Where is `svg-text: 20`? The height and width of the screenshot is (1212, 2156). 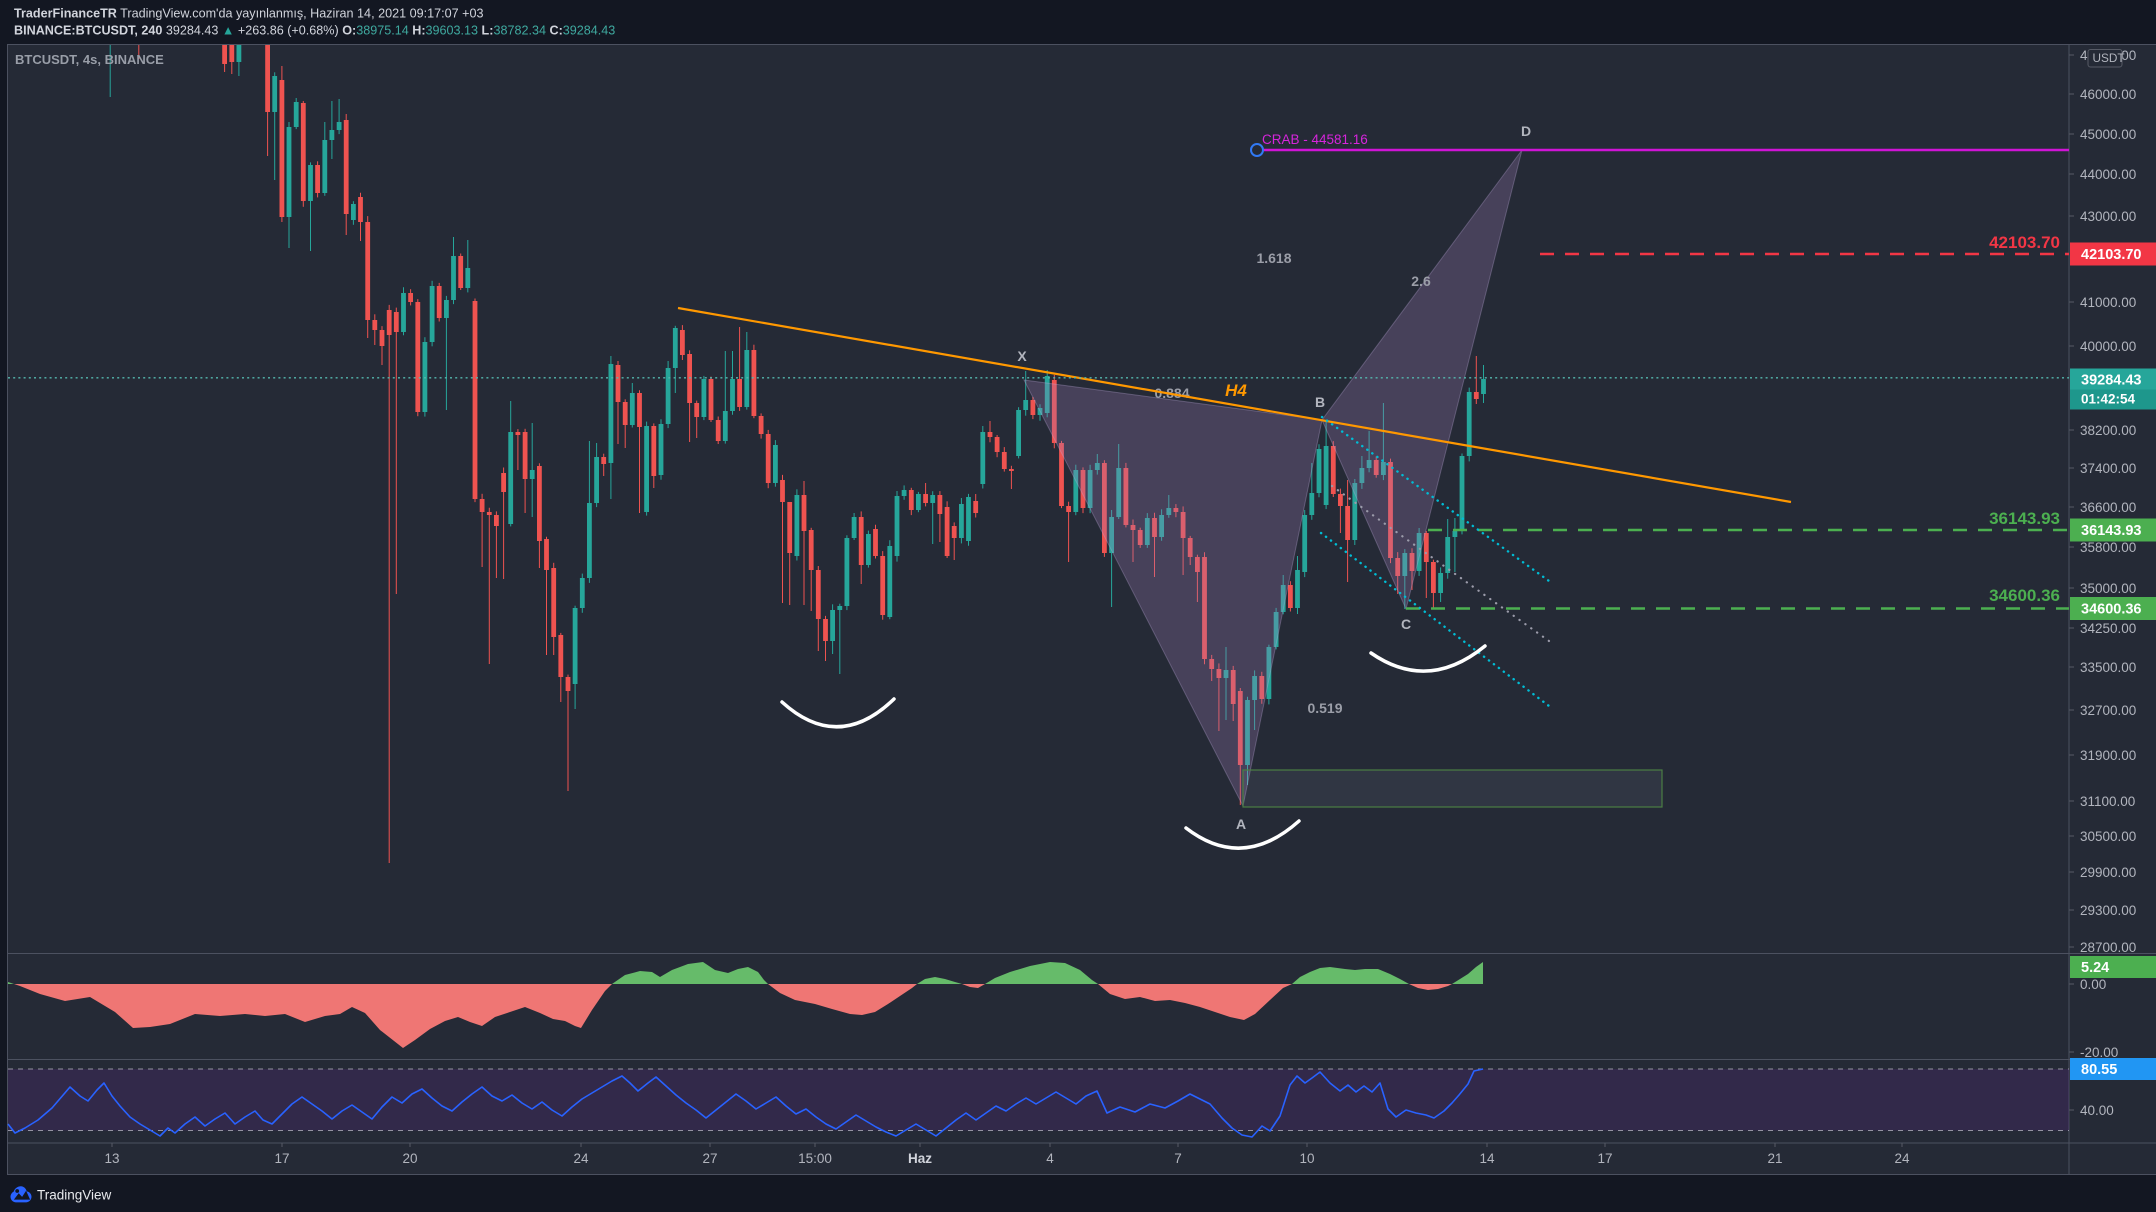
svg-text: 20 is located at coordinates (409, 1158).